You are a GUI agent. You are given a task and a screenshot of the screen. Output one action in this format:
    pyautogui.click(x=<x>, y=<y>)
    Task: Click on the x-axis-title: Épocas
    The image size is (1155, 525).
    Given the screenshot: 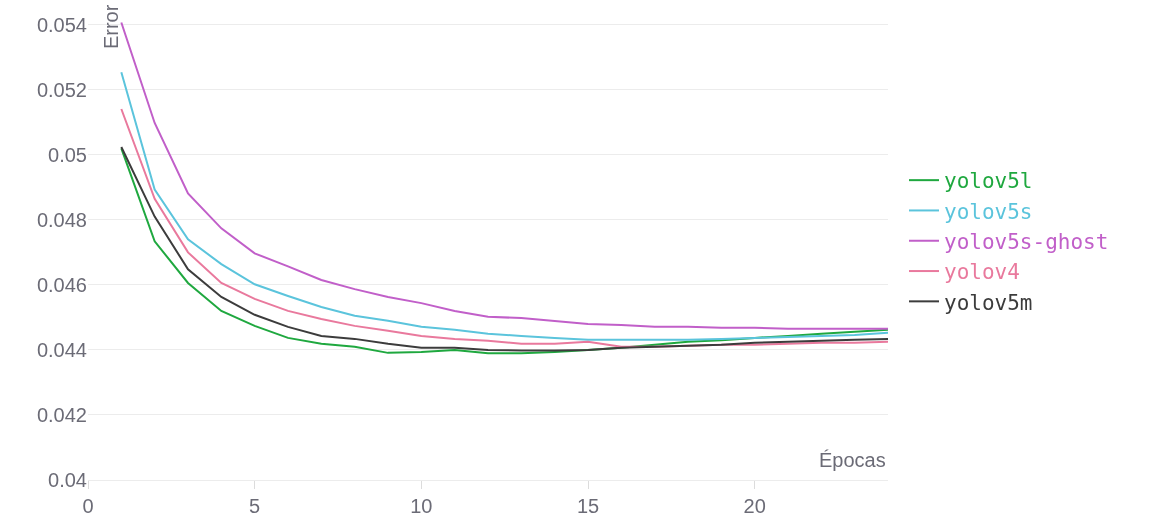 What is the action you would take?
    pyautogui.click(x=852, y=460)
    